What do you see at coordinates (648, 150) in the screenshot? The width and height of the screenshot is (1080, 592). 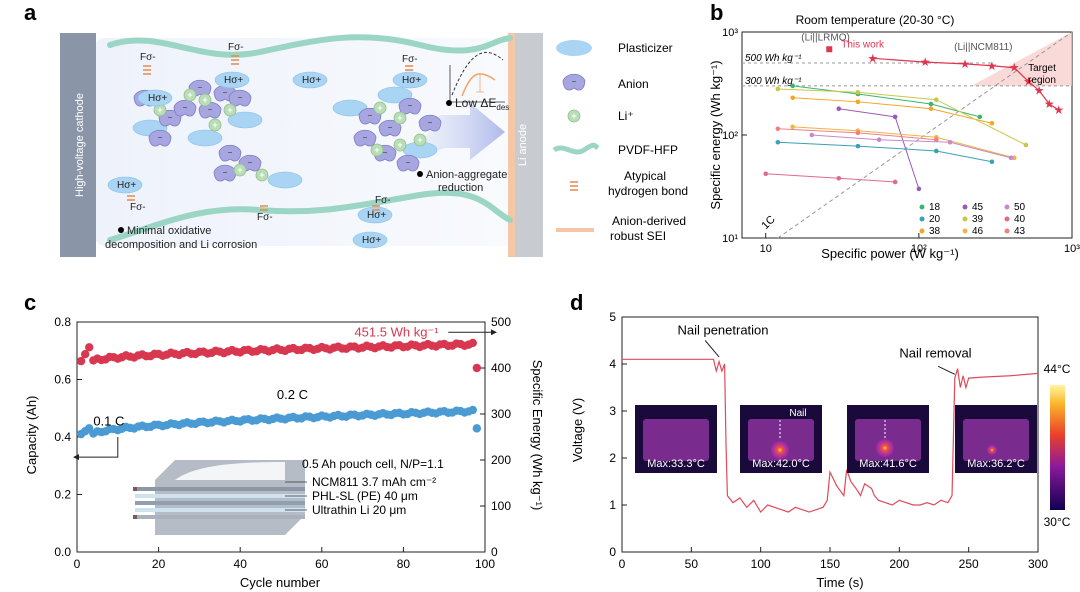 I see `legend-label-pvdf: PVDF-HFP` at bounding box center [648, 150].